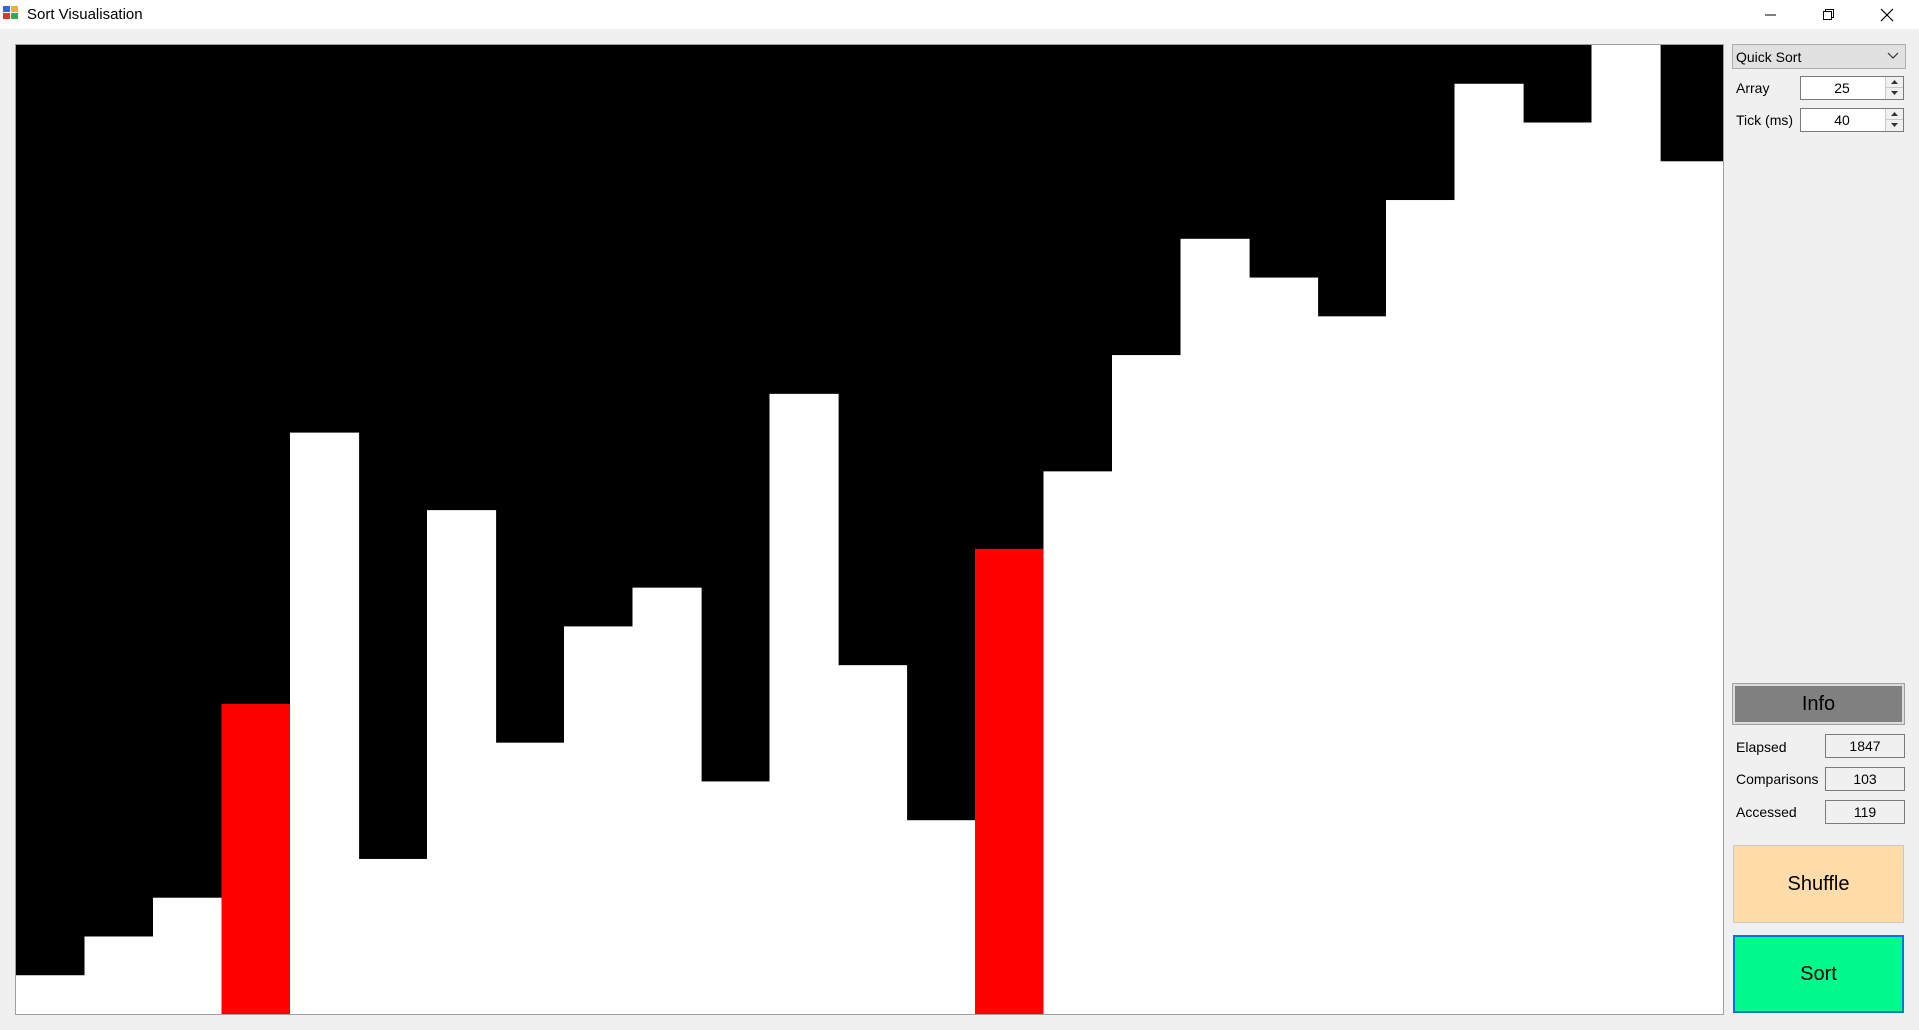  I want to click on restore-icon, so click(1828, 14).